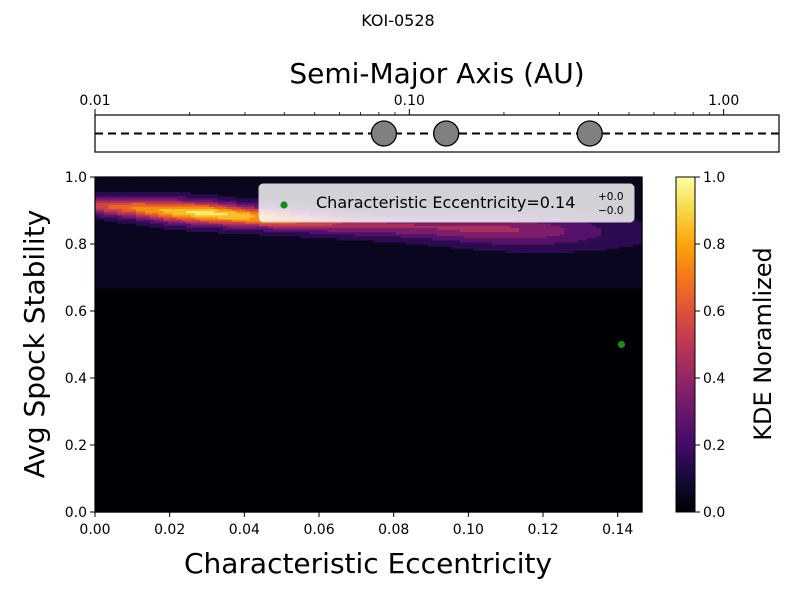 This screenshot has width=797, height=602. Describe the element at coordinates (397, 20) in the screenshot. I see `figure-title: KOI-0528` at that location.